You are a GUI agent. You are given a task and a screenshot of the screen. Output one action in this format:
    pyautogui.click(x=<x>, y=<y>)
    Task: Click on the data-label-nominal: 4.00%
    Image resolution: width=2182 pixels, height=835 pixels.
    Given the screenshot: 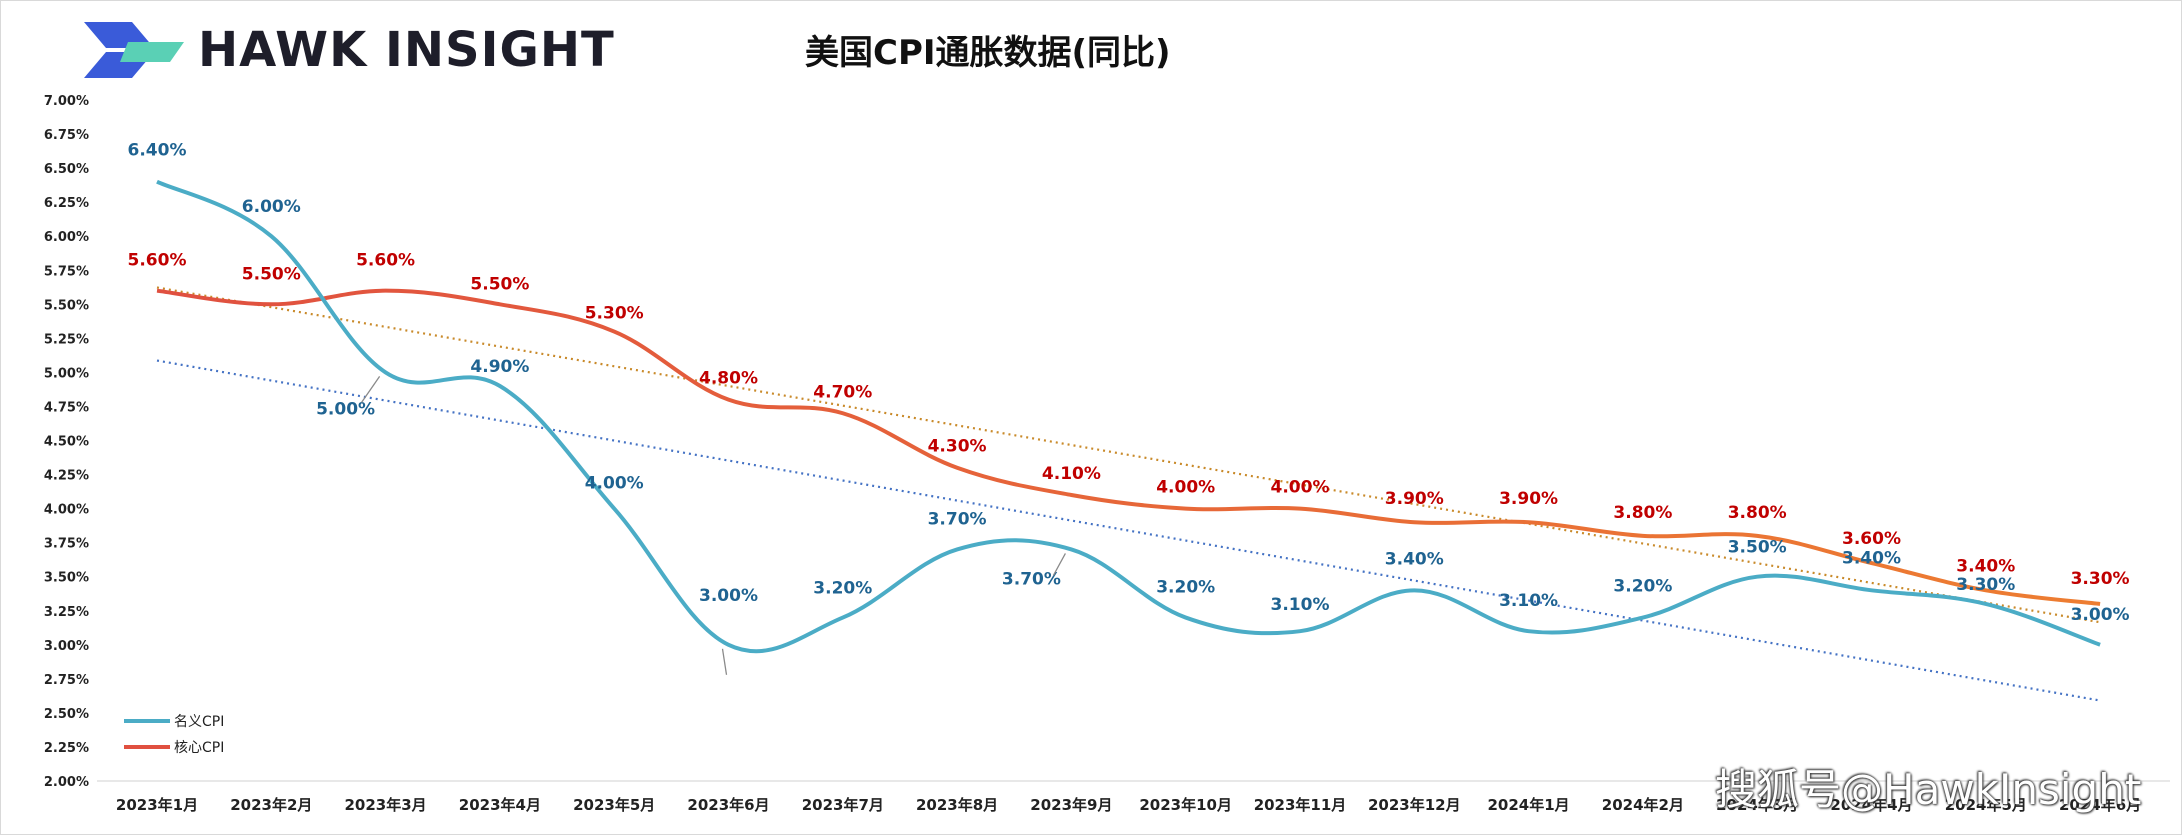 What is the action you would take?
    pyautogui.click(x=614, y=484)
    